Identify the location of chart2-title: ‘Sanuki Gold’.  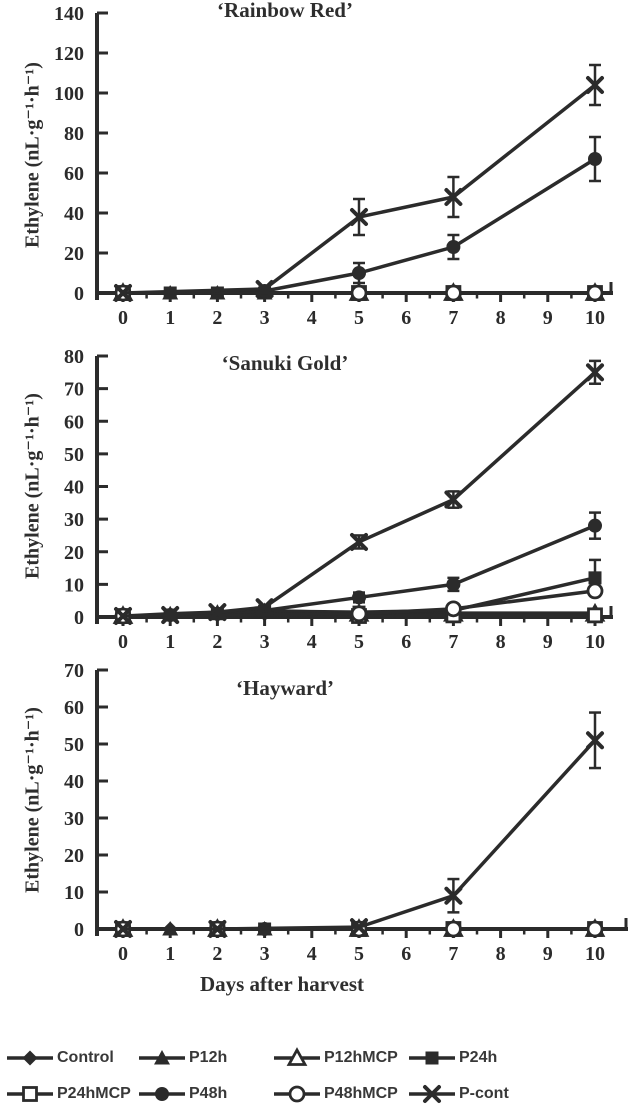
(285, 363).